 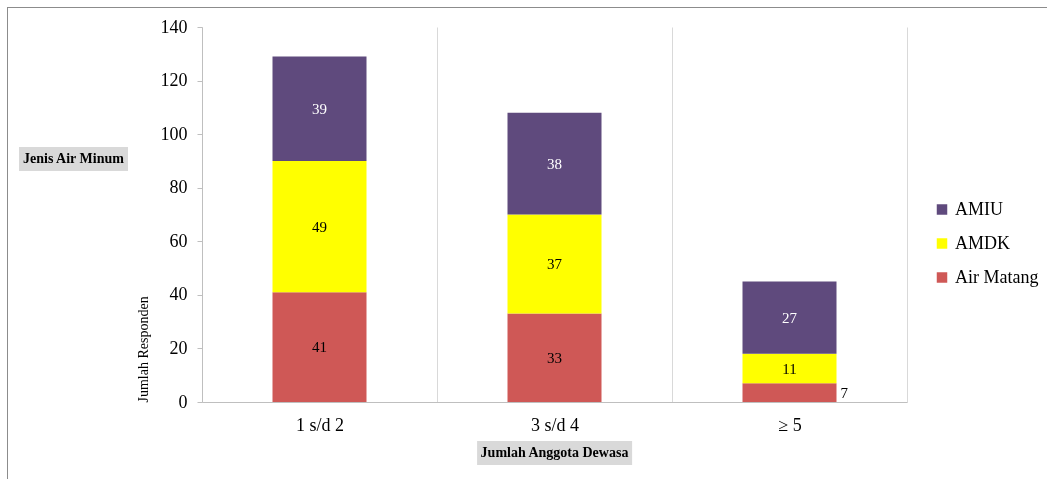 What do you see at coordinates (979, 208) in the screenshot?
I see `legend-label: AMIU` at bounding box center [979, 208].